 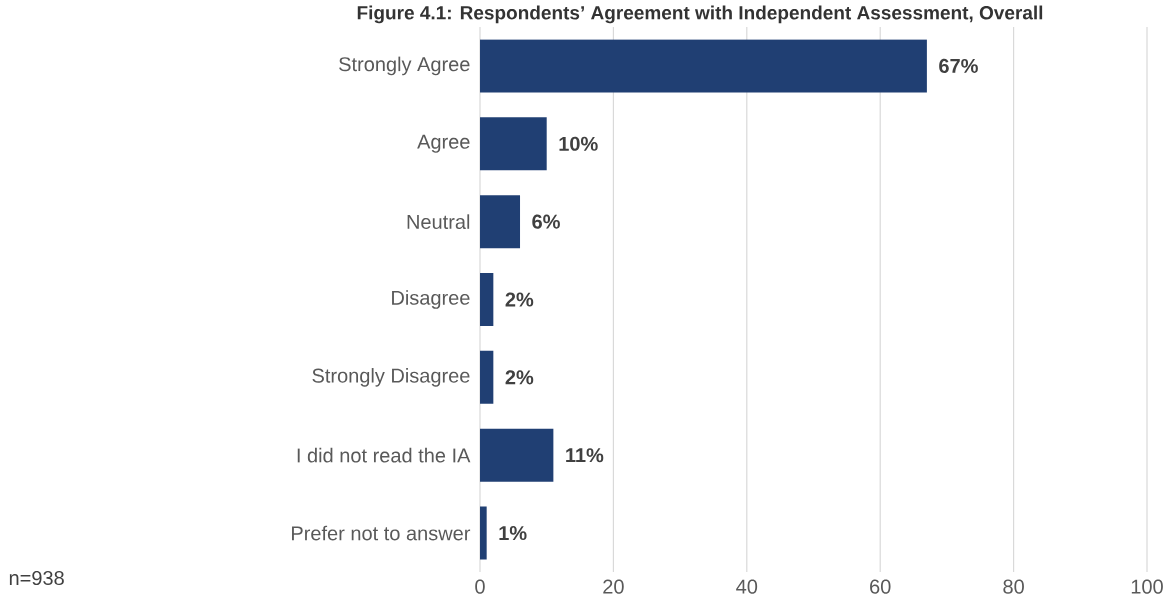 I want to click on y-tick-label: Strongly Agree, so click(x=404, y=66).